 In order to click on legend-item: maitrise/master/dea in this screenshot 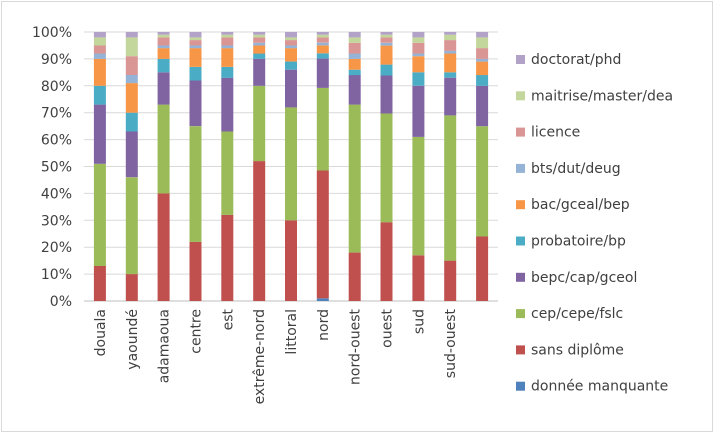, I will do `click(594, 96)`.